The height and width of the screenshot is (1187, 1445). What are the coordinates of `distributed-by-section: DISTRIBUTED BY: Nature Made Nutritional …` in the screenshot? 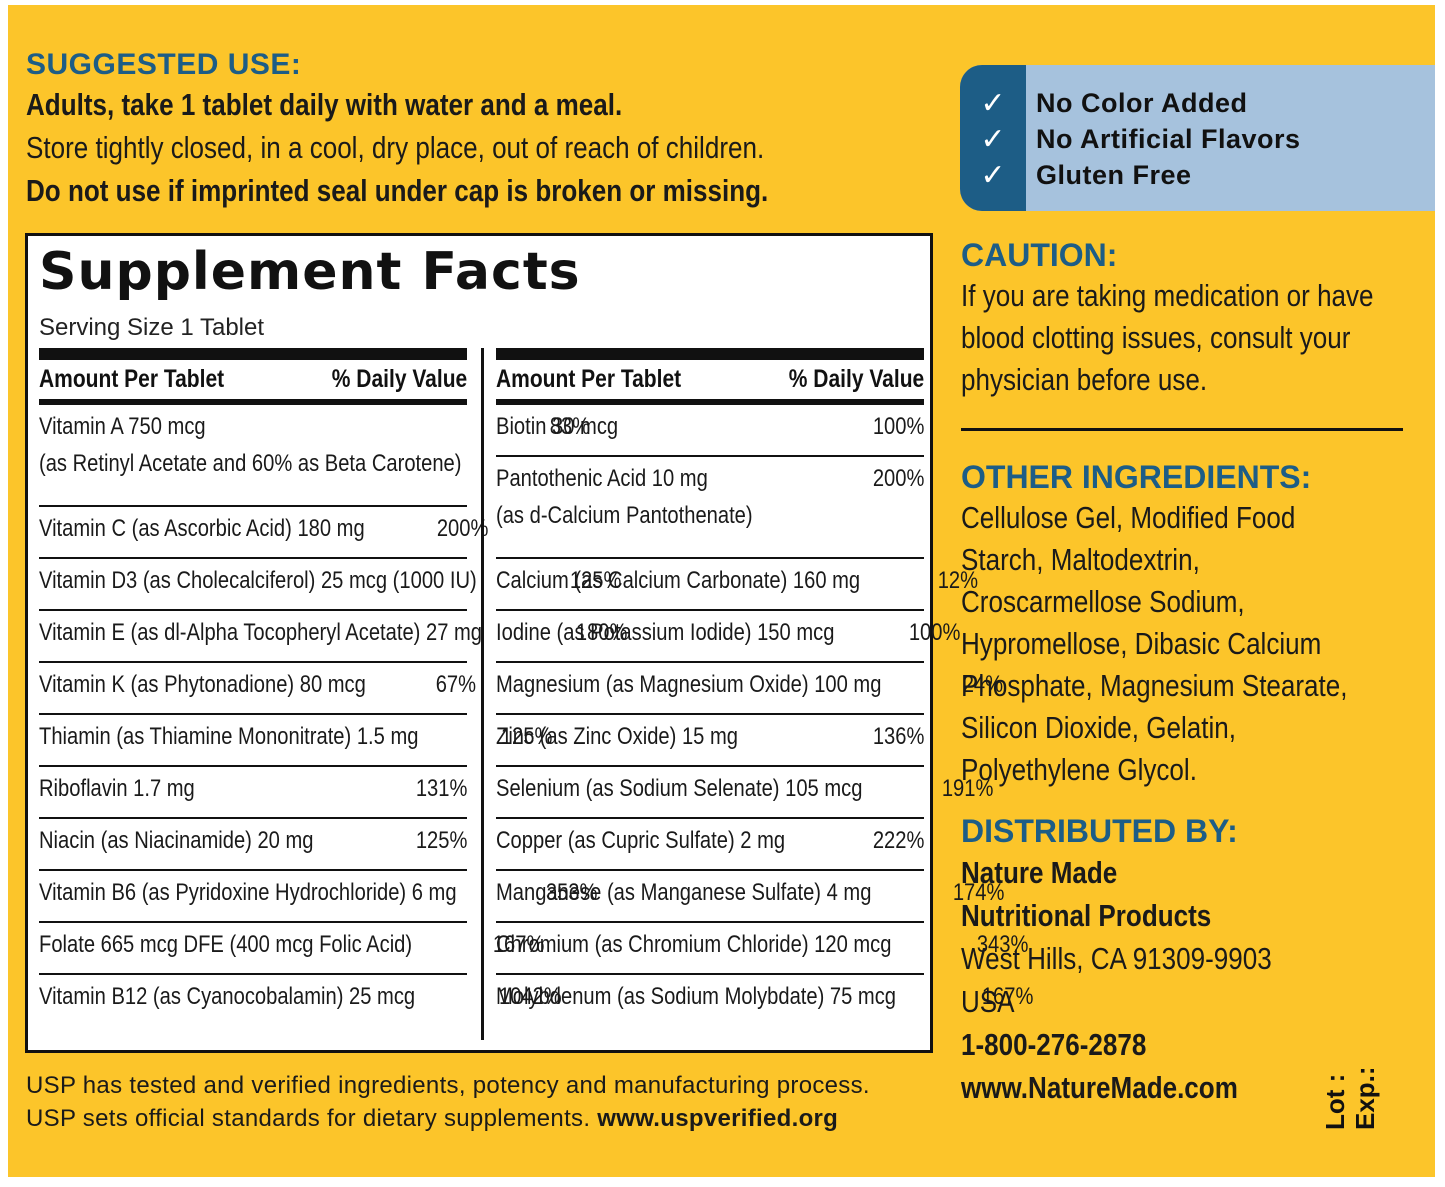 It's located at (1196, 960).